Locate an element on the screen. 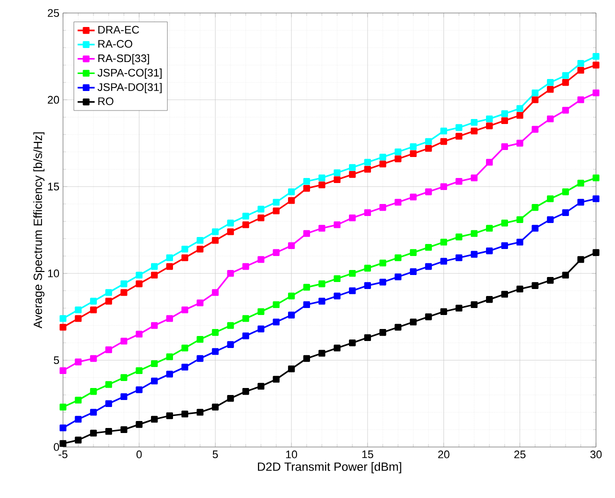  legend-label: RA-SD[33] is located at coordinates (124, 59).